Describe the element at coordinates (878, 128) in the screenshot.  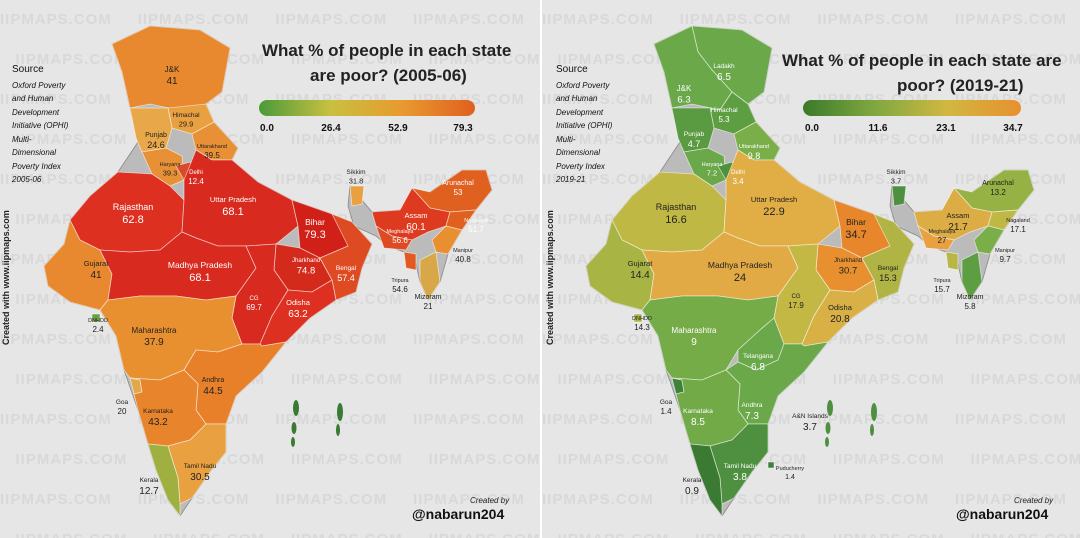
I see `scale-tick: 11.6` at that location.